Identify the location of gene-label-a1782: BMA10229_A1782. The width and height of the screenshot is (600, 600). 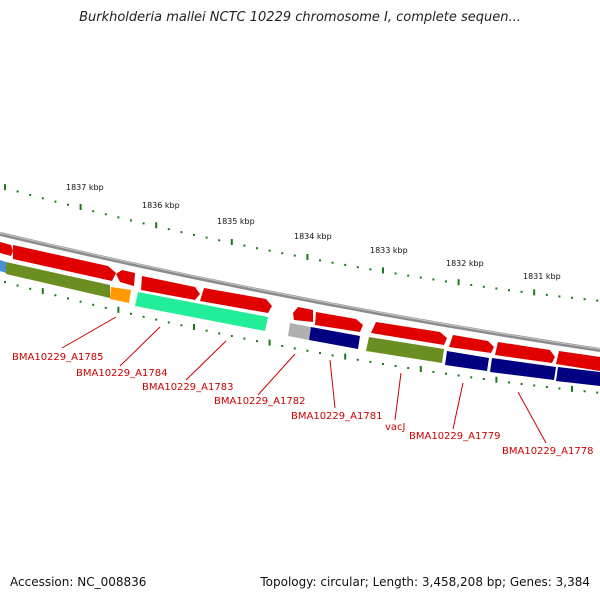
(259, 401).